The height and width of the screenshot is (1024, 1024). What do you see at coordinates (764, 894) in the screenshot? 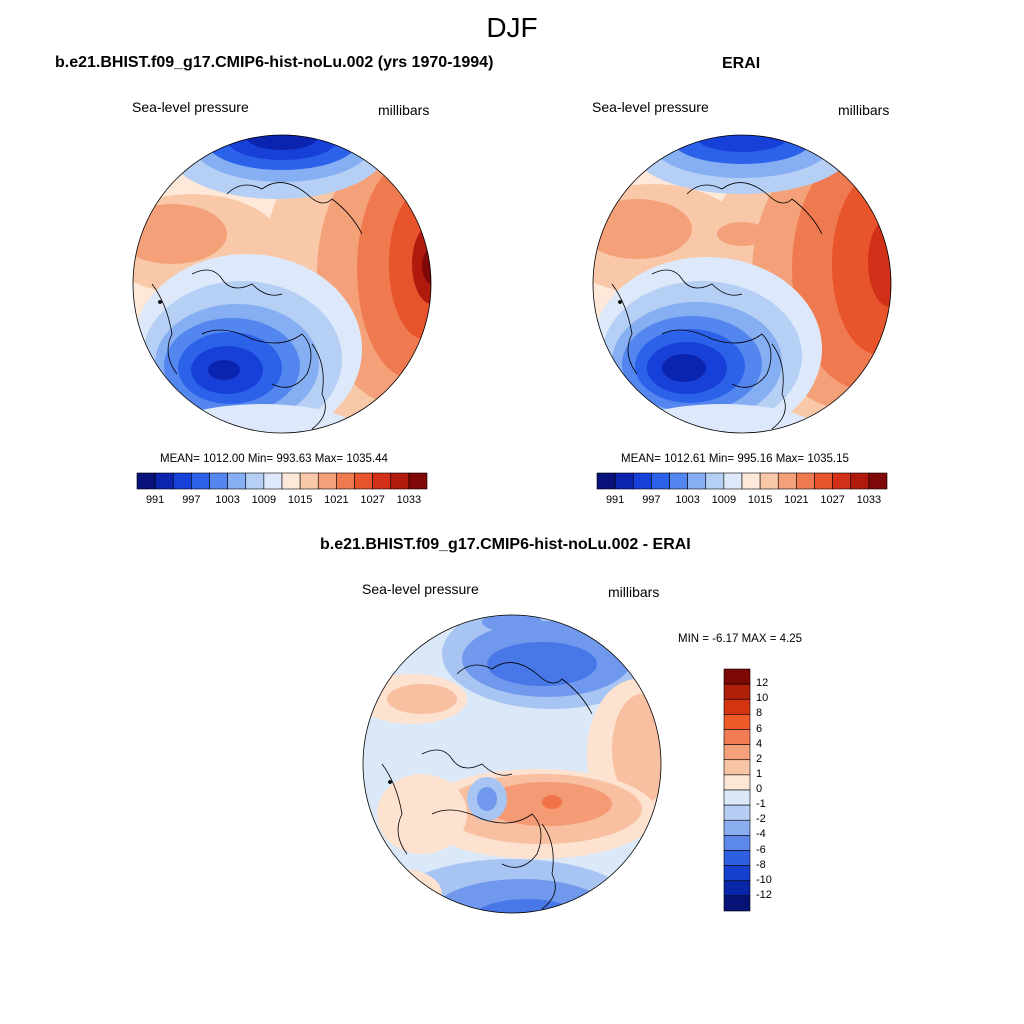
I see `diff-colorbar-label: -12` at bounding box center [764, 894].